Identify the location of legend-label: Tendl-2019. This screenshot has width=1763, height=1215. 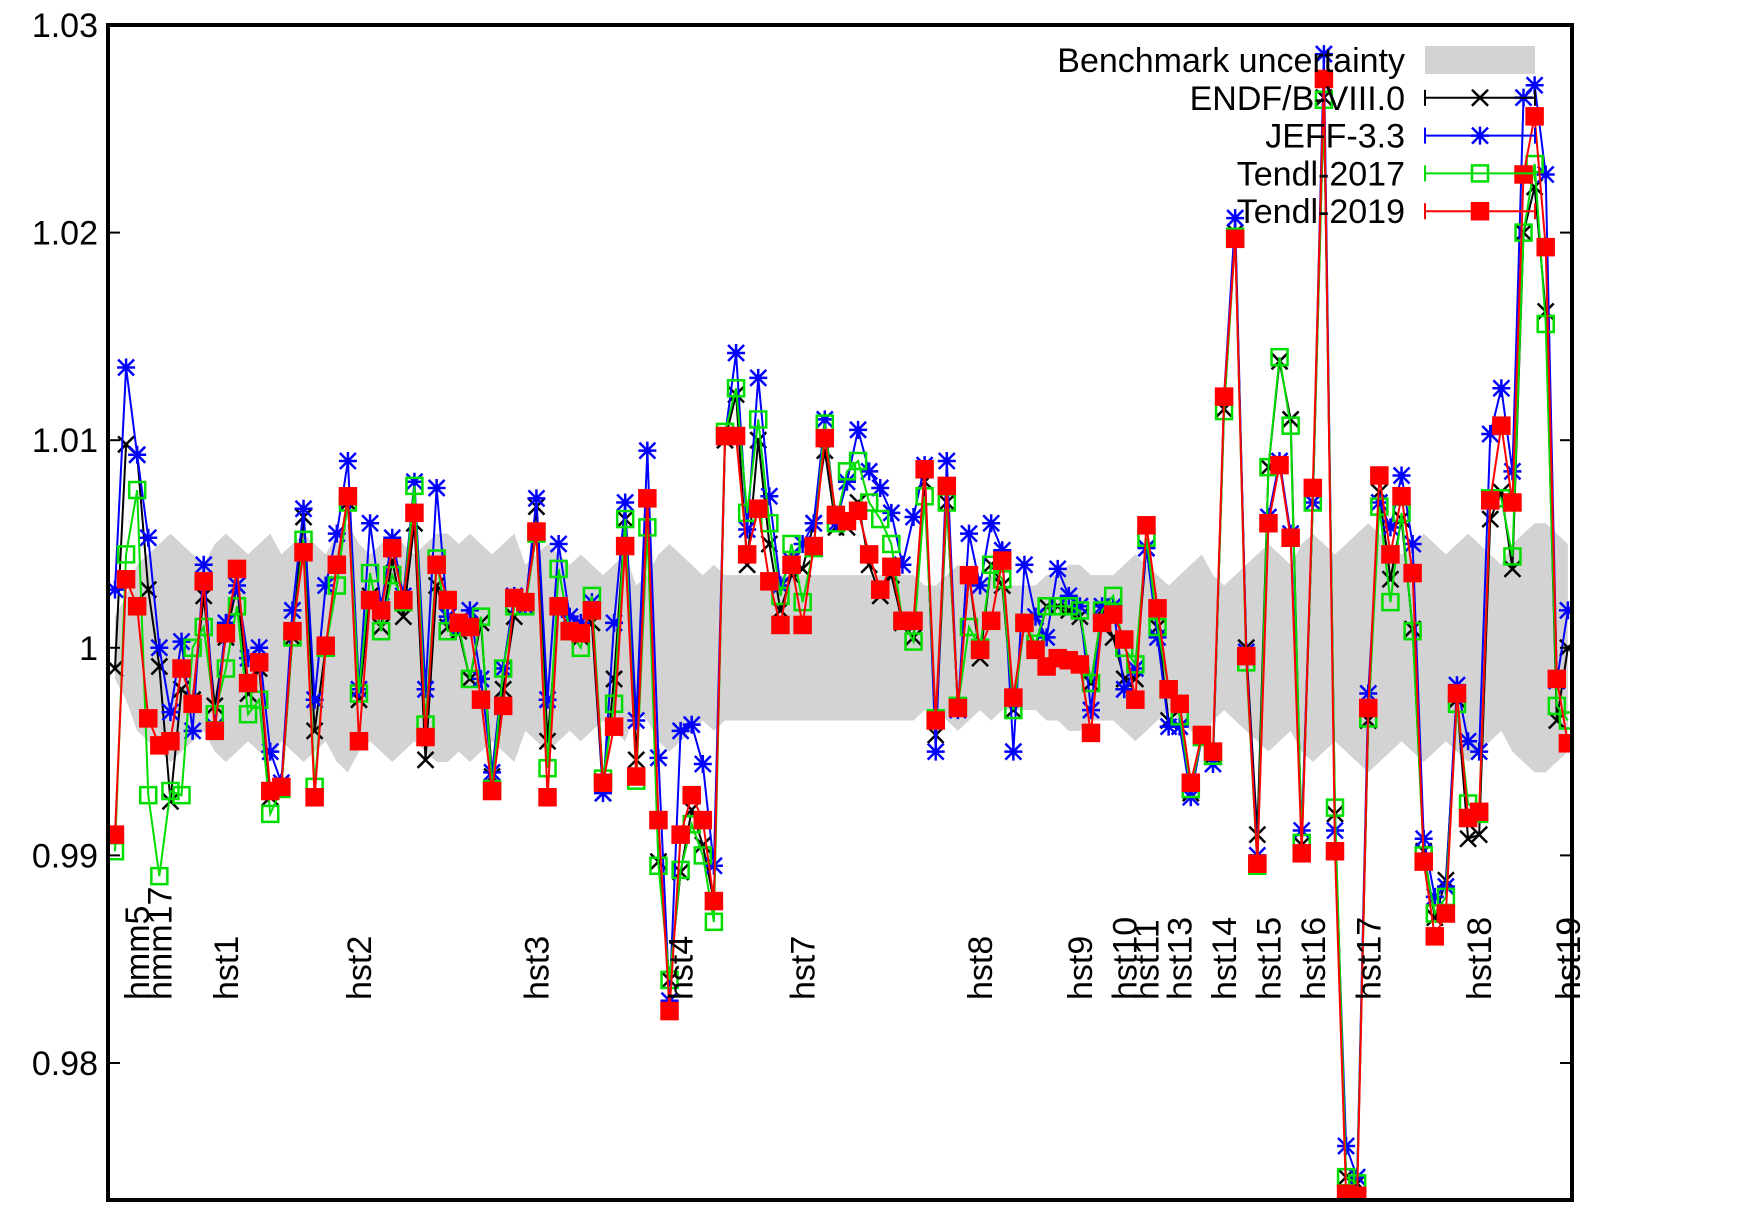
(1321, 212).